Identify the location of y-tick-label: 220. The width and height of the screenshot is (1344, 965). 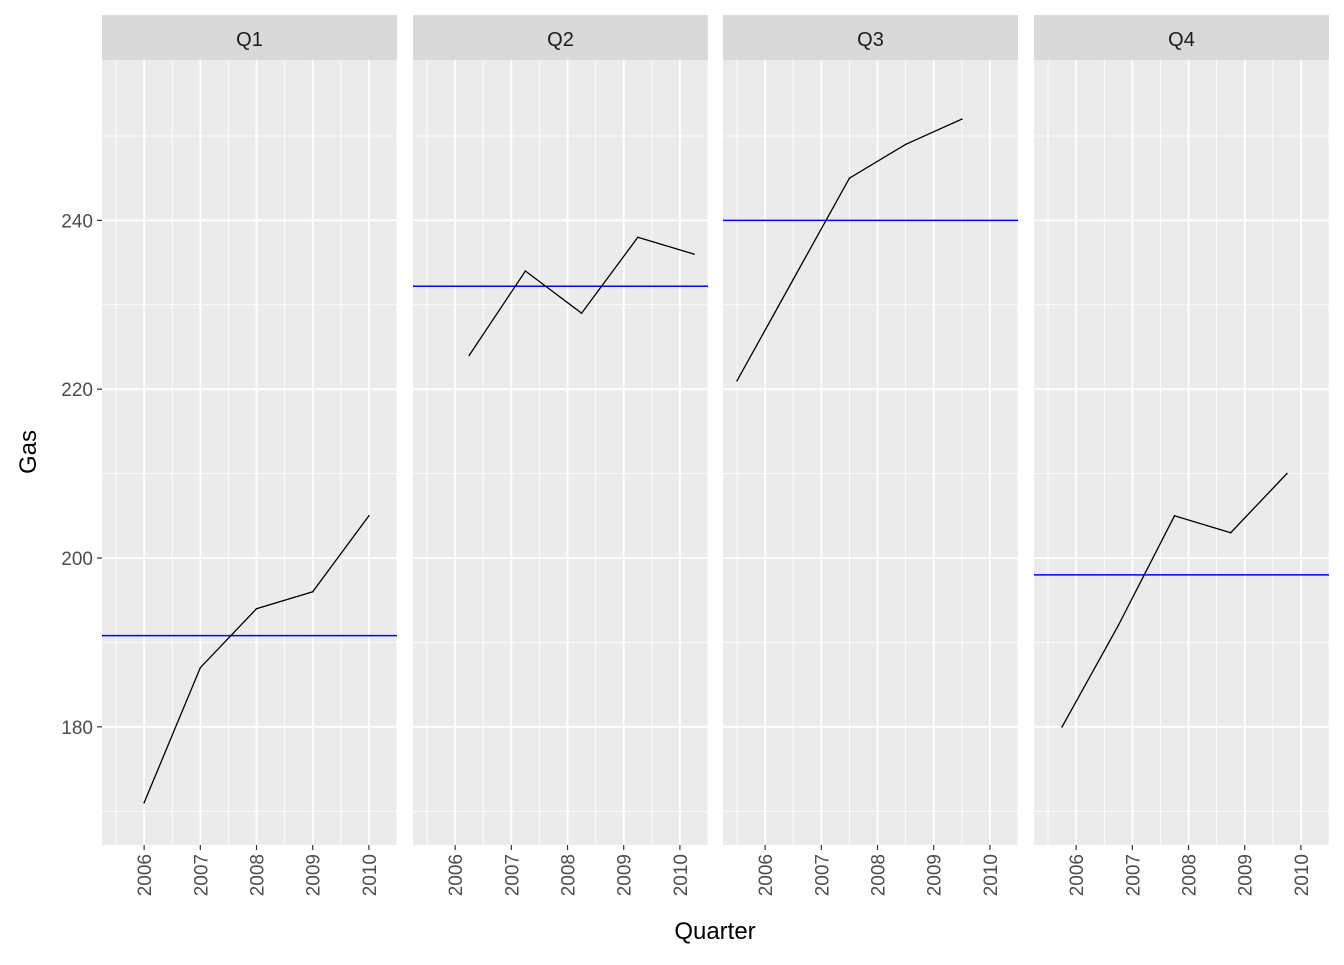
(77, 390).